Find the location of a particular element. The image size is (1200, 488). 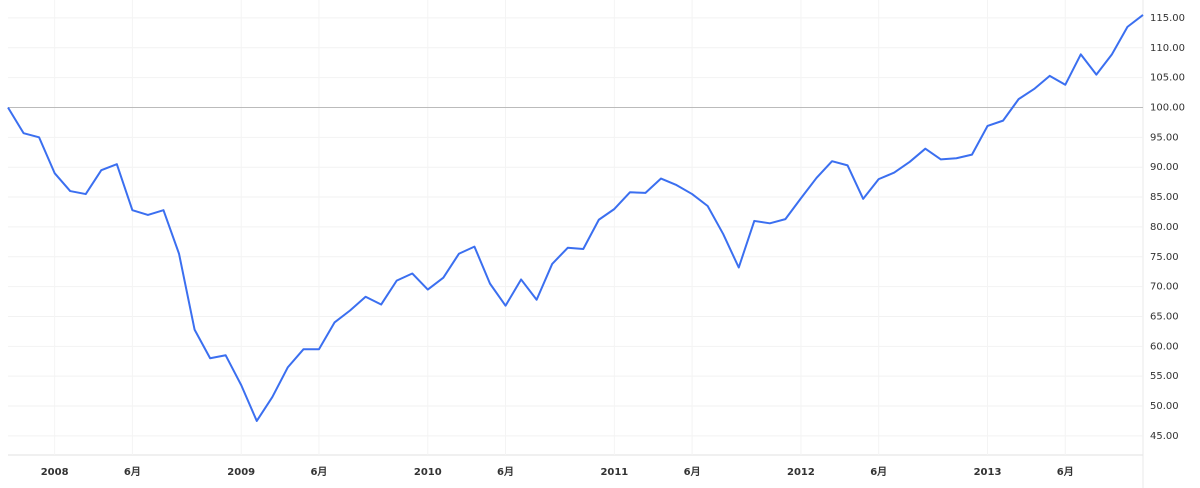

y-tick-label: 55.00 is located at coordinates (1164, 376).